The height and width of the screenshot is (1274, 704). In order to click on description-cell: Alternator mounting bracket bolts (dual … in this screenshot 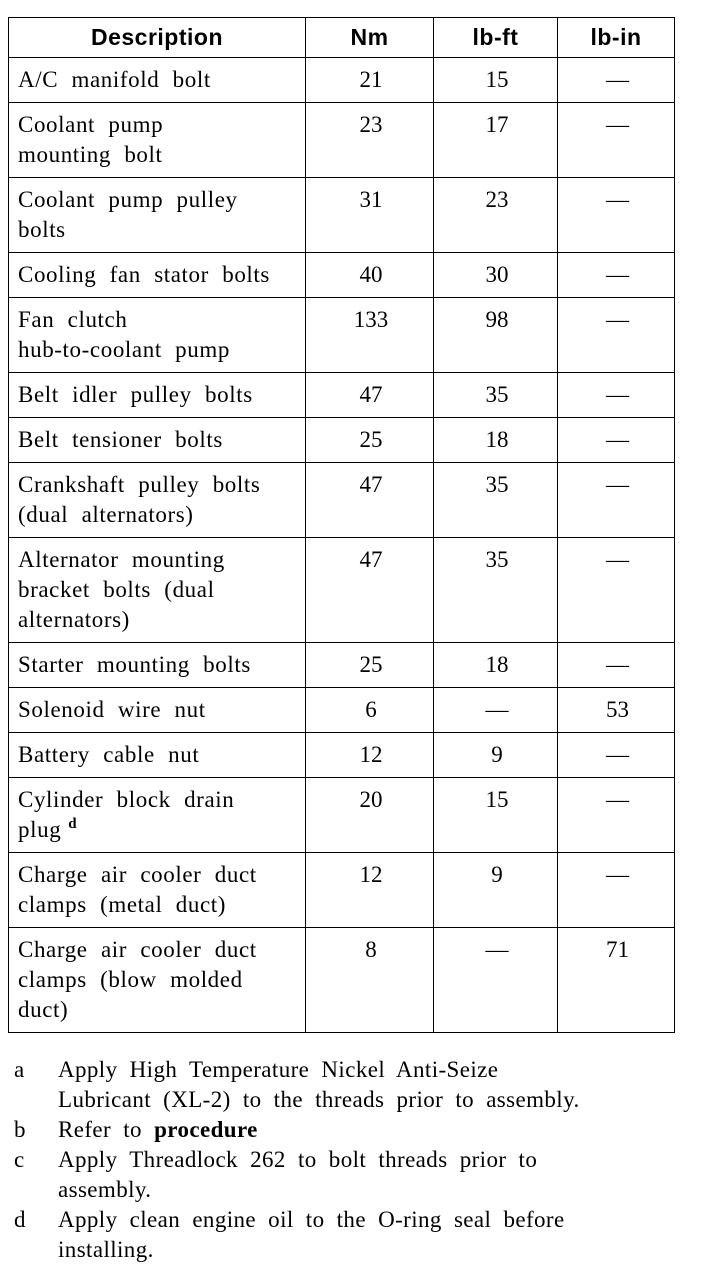, I will do `click(157, 590)`.